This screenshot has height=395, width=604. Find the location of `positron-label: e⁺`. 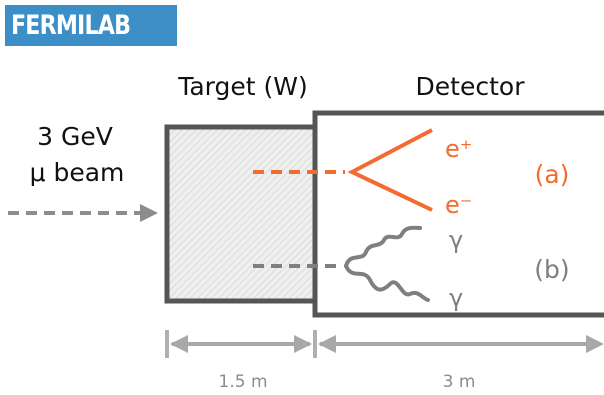

positron-label: e⁺ is located at coordinates (458, 149).